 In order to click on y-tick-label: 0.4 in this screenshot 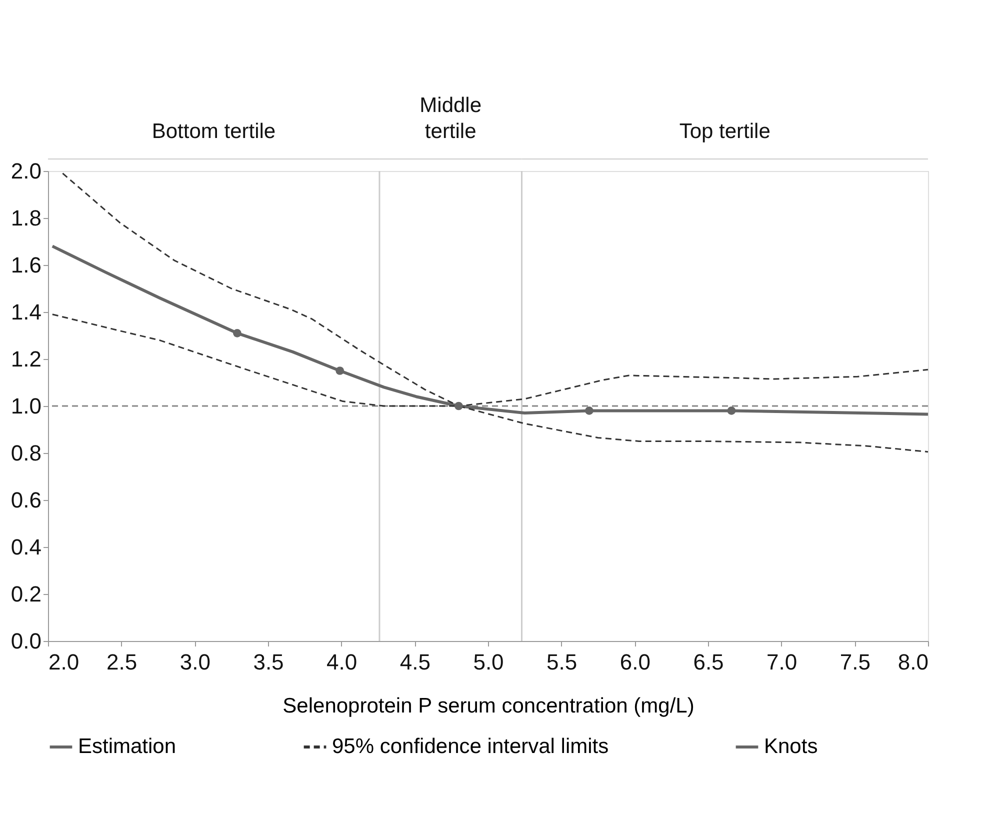, I will do `click(26, 547)`.